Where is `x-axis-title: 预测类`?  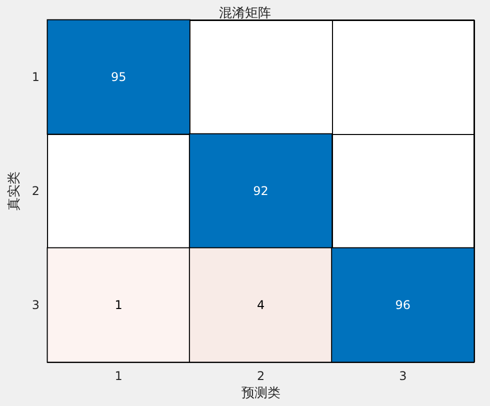 x-axis-title: 预测类 is located at coordinates (260, 393).